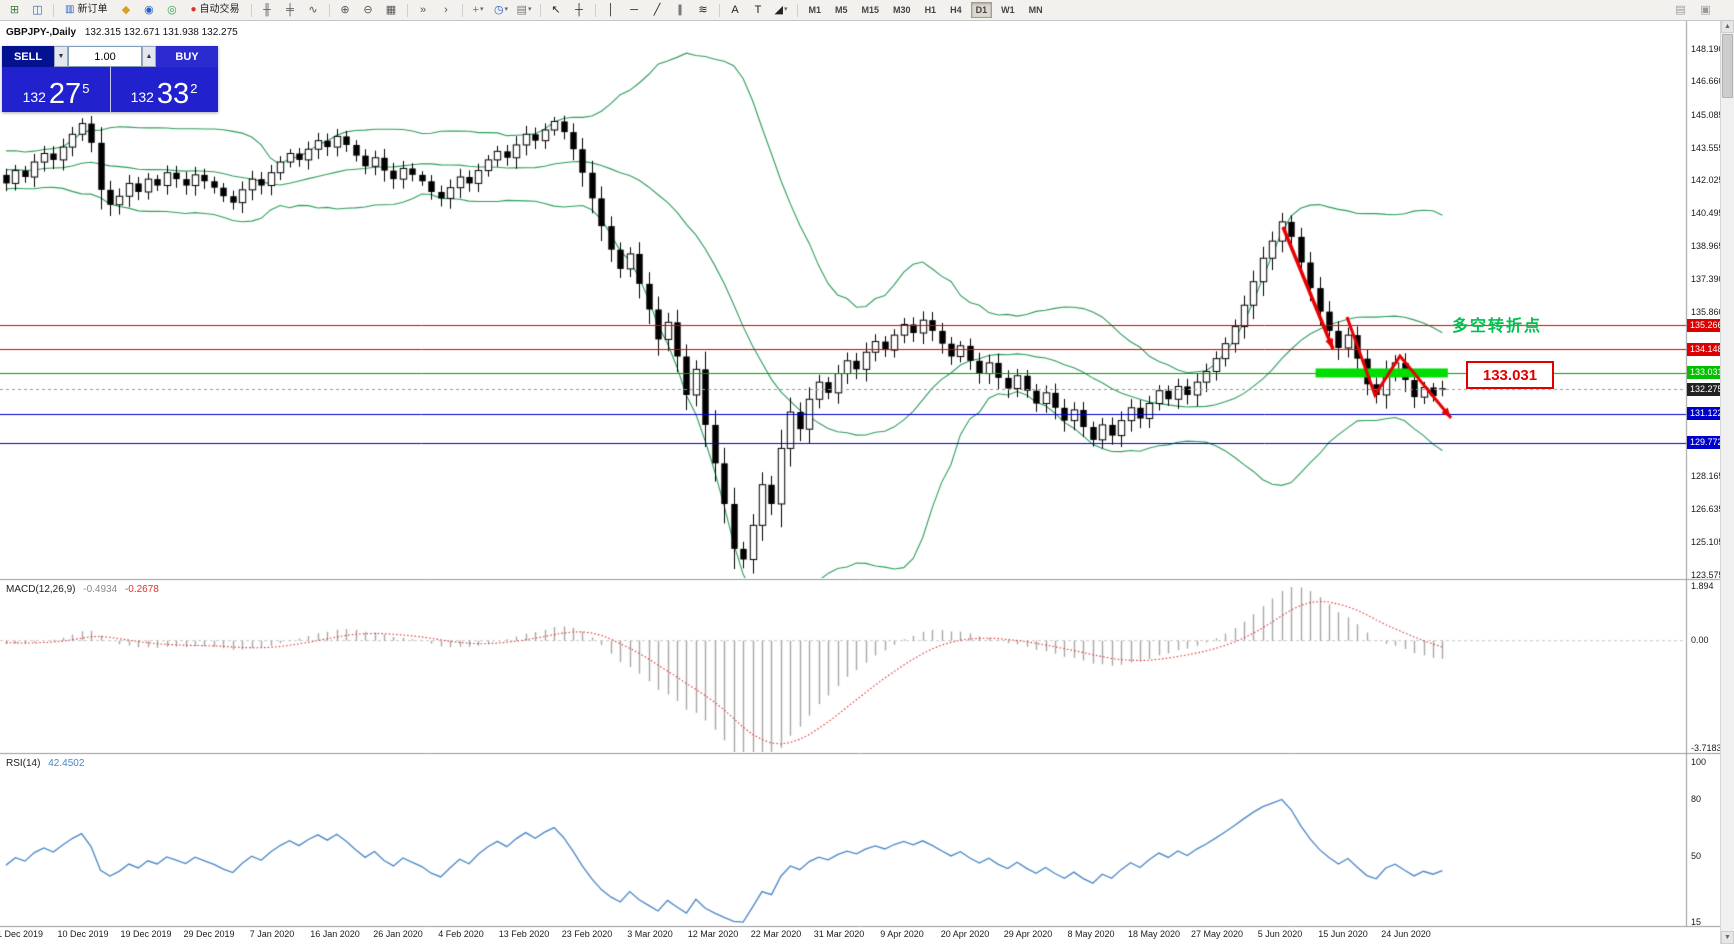 The image size is (1734, 944). What do you see at coordinates (61, 56) in the screenshot?
I see `volume-decrease-button: ▼` at bounding box center [61, 56].